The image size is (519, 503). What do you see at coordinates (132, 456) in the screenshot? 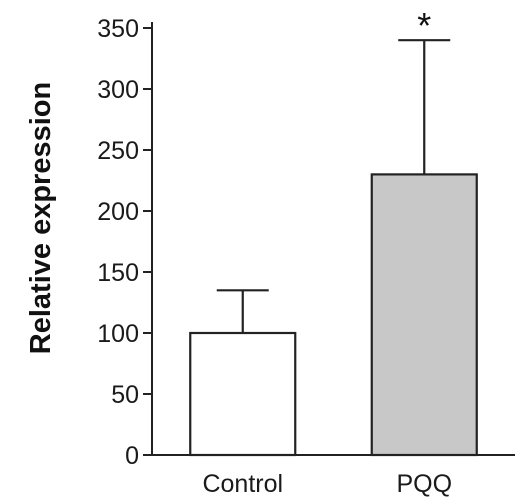
I see `y-tick-label: 0` at bounding box center [132, 456].